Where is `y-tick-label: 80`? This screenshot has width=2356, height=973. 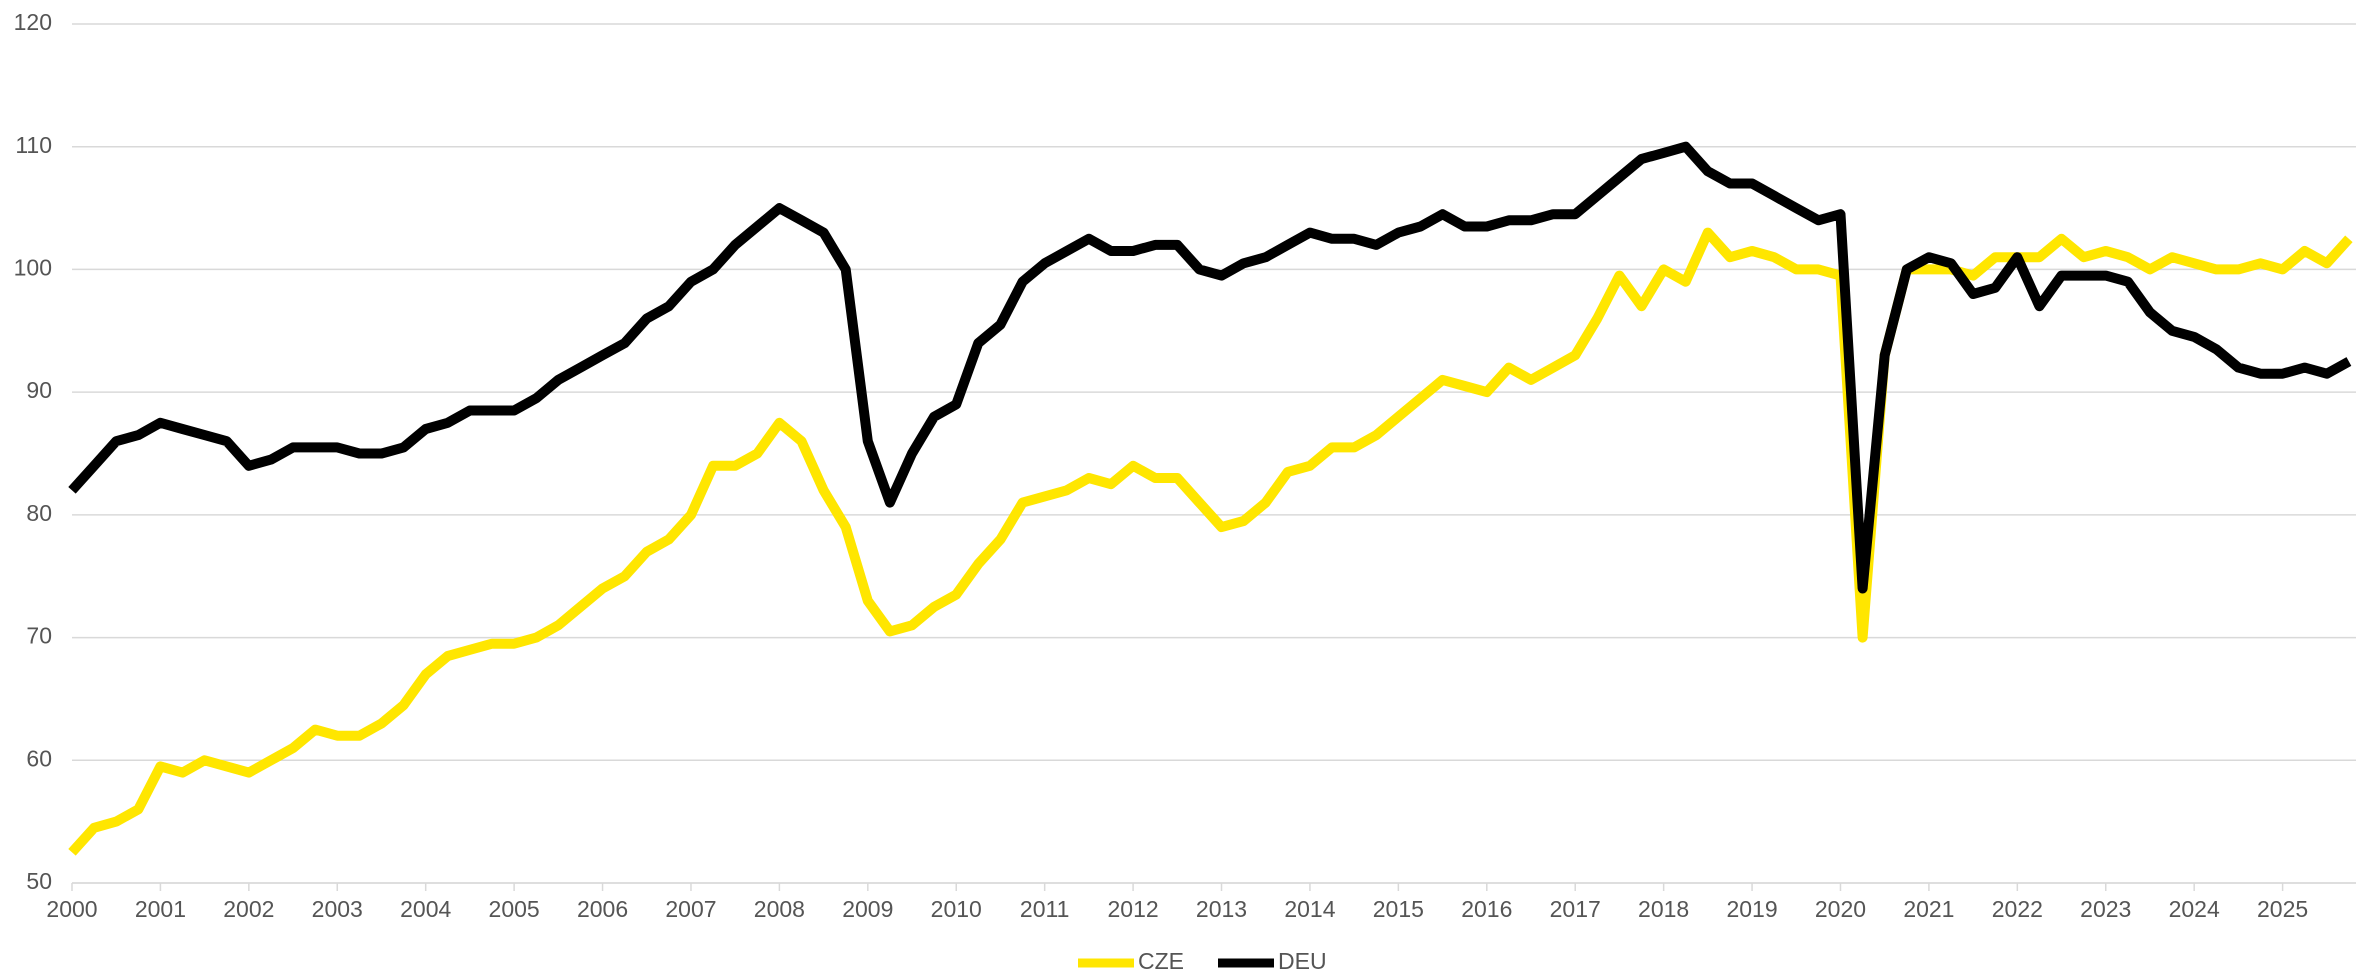
y-tick-label: 80 is located at coordinates (39, 513).